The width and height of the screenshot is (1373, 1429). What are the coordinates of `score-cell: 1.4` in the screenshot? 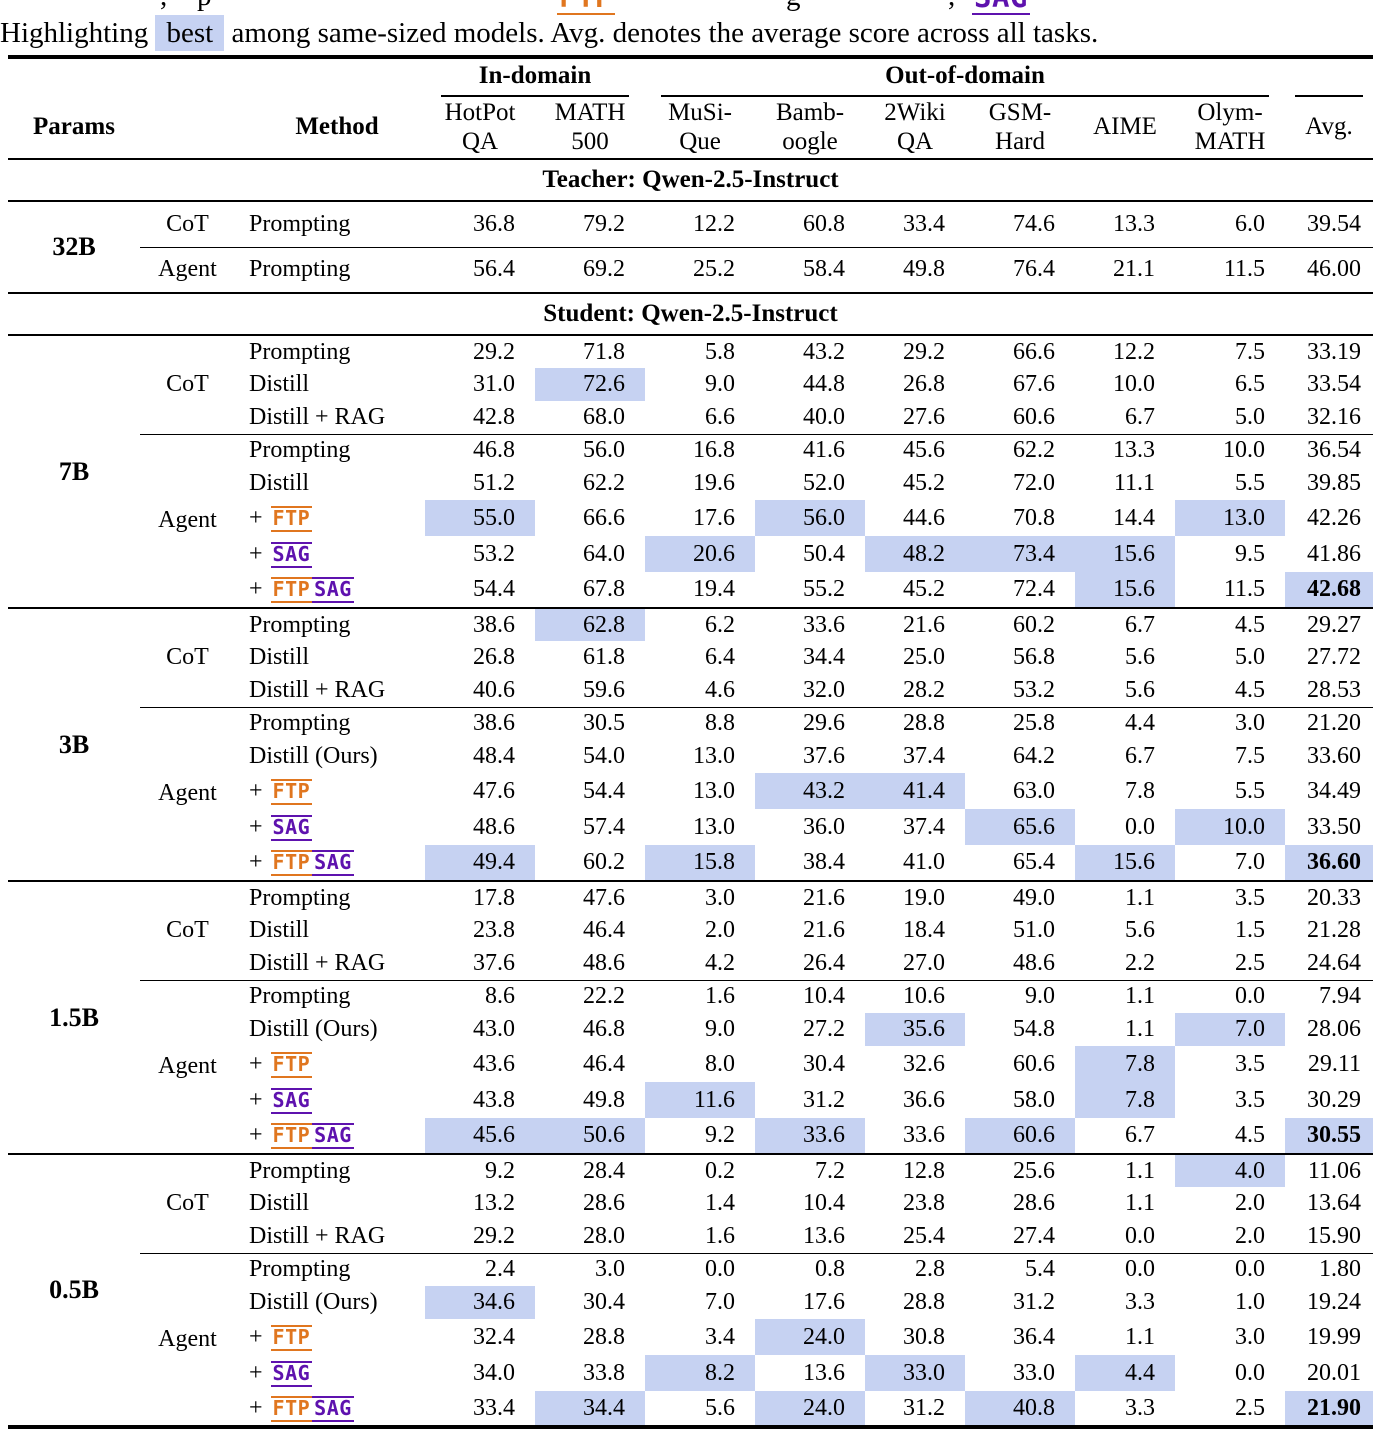 It's located at (720, 1203).